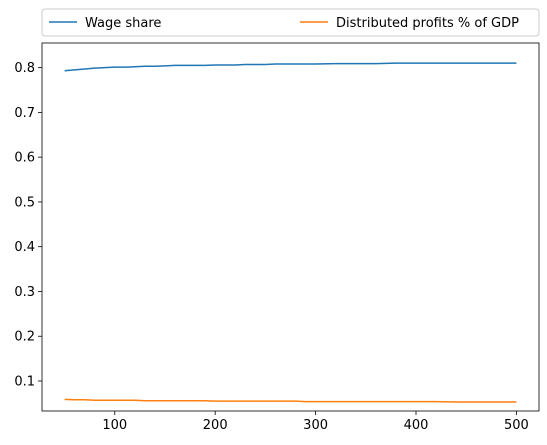  Describe the element at coordinates (24, 68) in the screenshot. I see `y-tick-label: 0.8` at that location.